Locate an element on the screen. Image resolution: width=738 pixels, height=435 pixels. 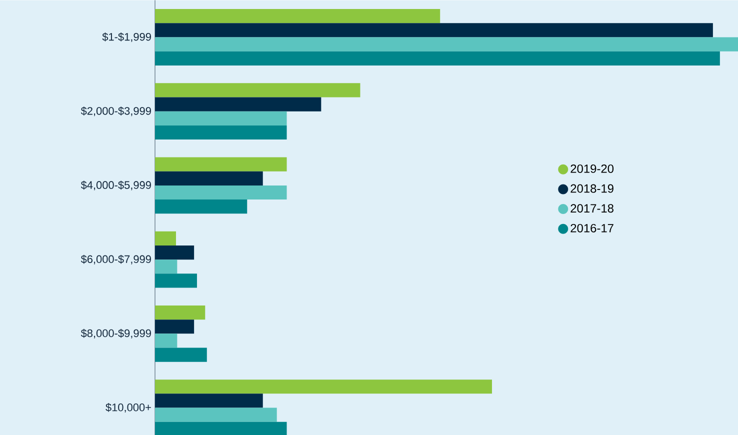
legend-label: 2016-17 is located at coordinates (592, 228).